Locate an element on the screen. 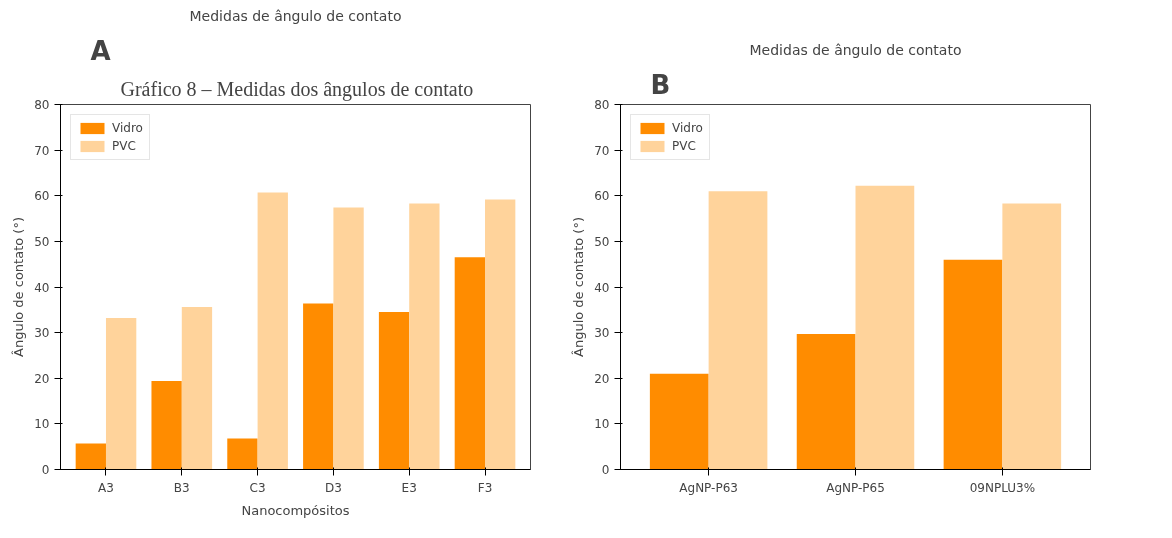  x-tick-label: B3 is located at coordinates (181, 487).